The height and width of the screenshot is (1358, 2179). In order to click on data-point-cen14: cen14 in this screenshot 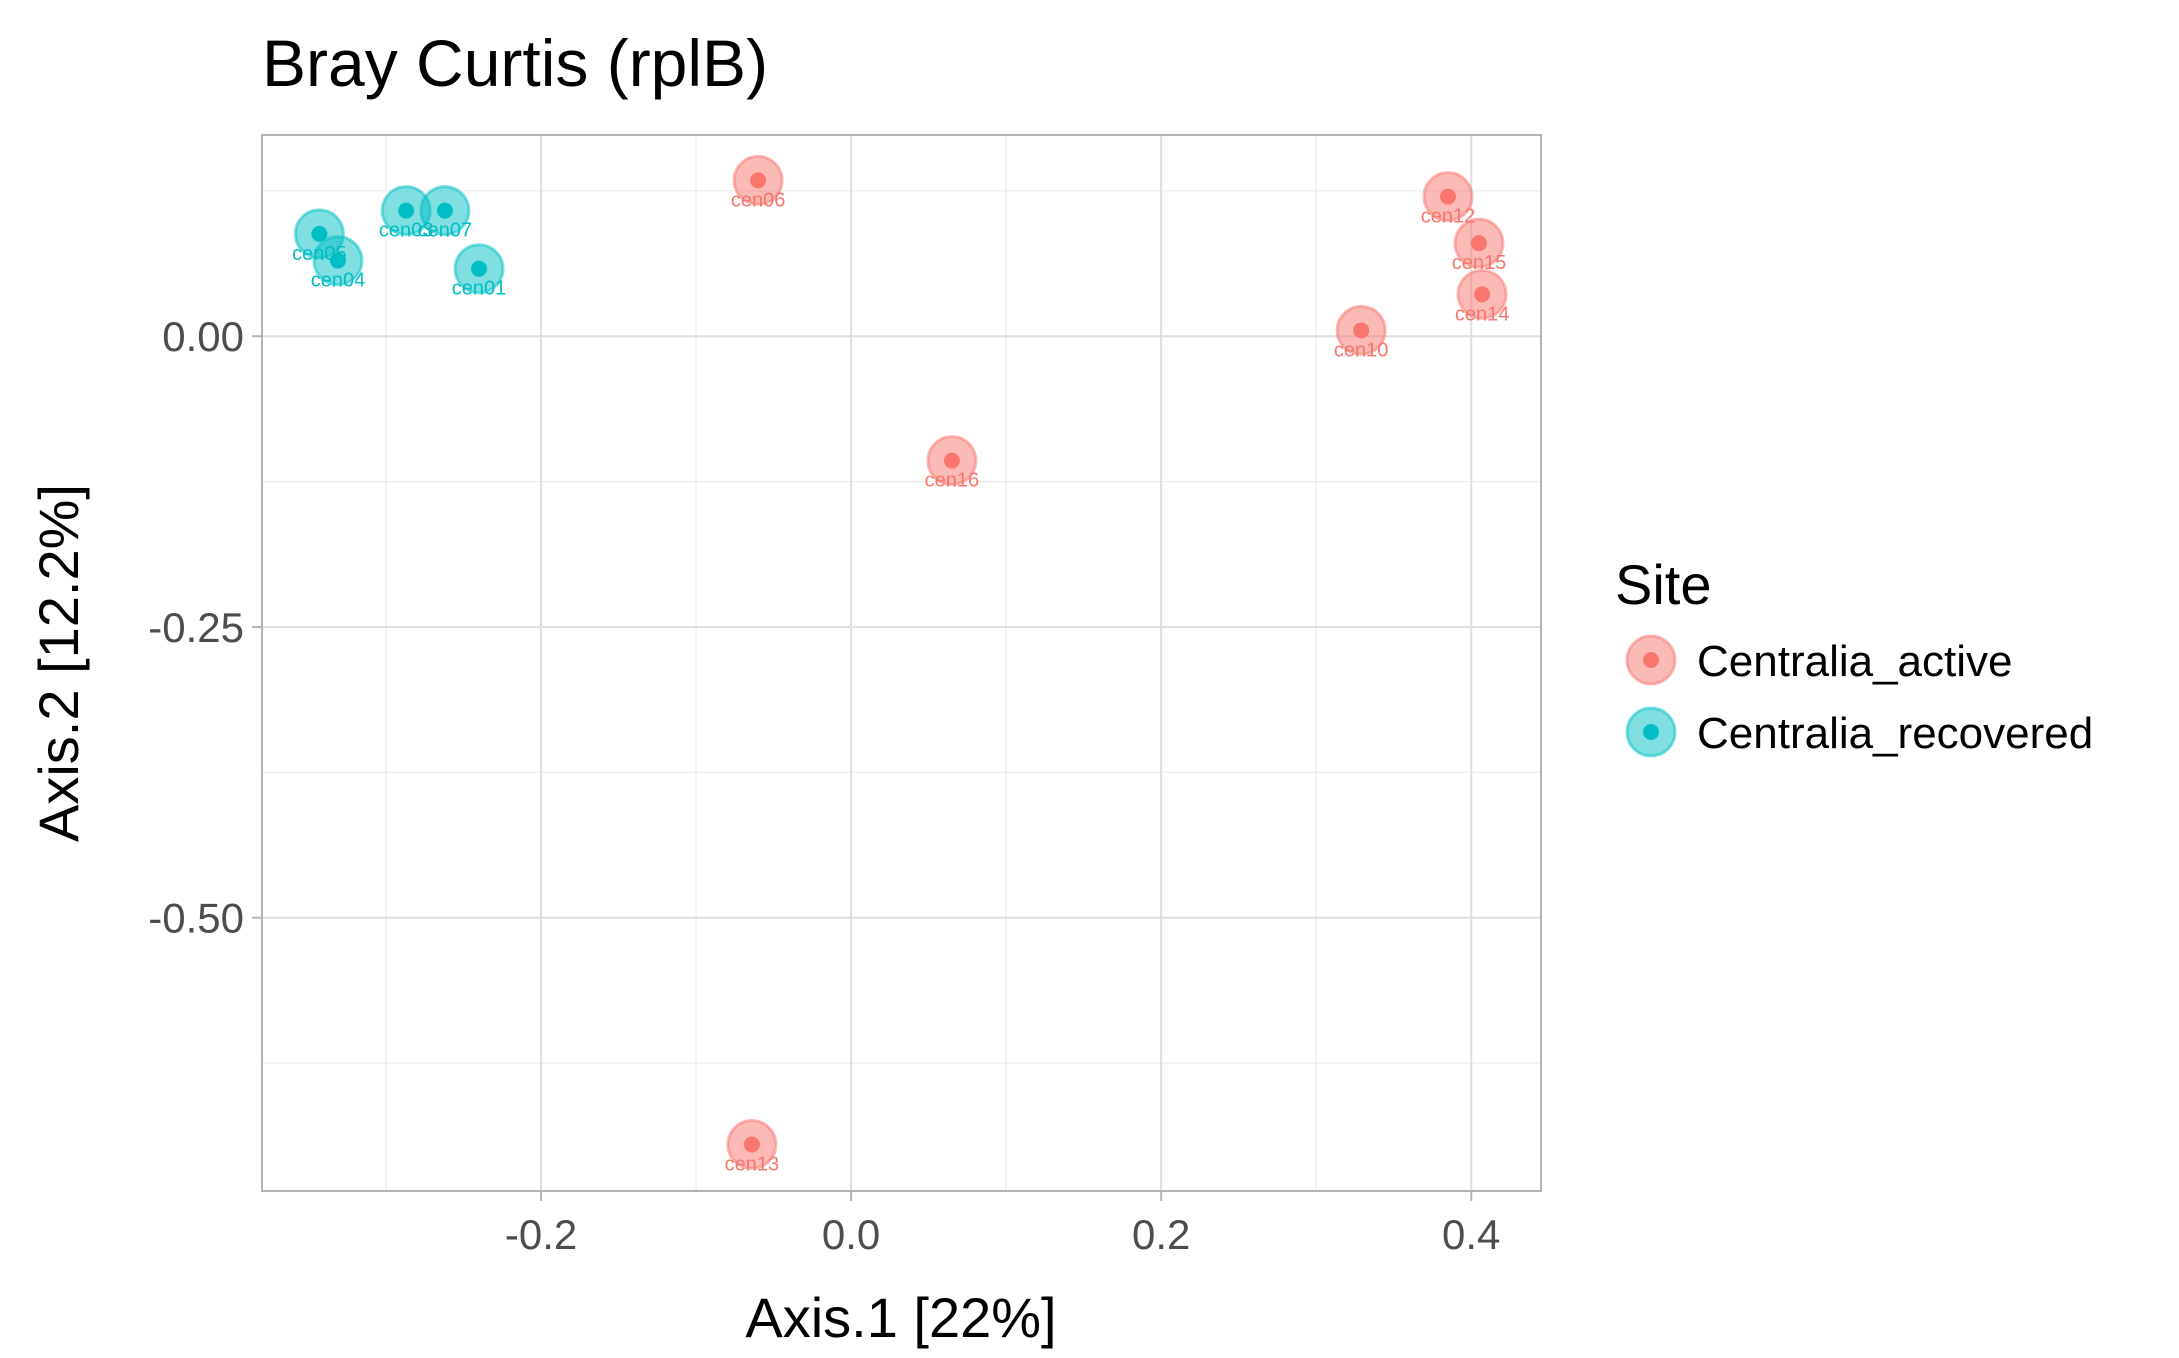, I will do `click(1482, 296)`.